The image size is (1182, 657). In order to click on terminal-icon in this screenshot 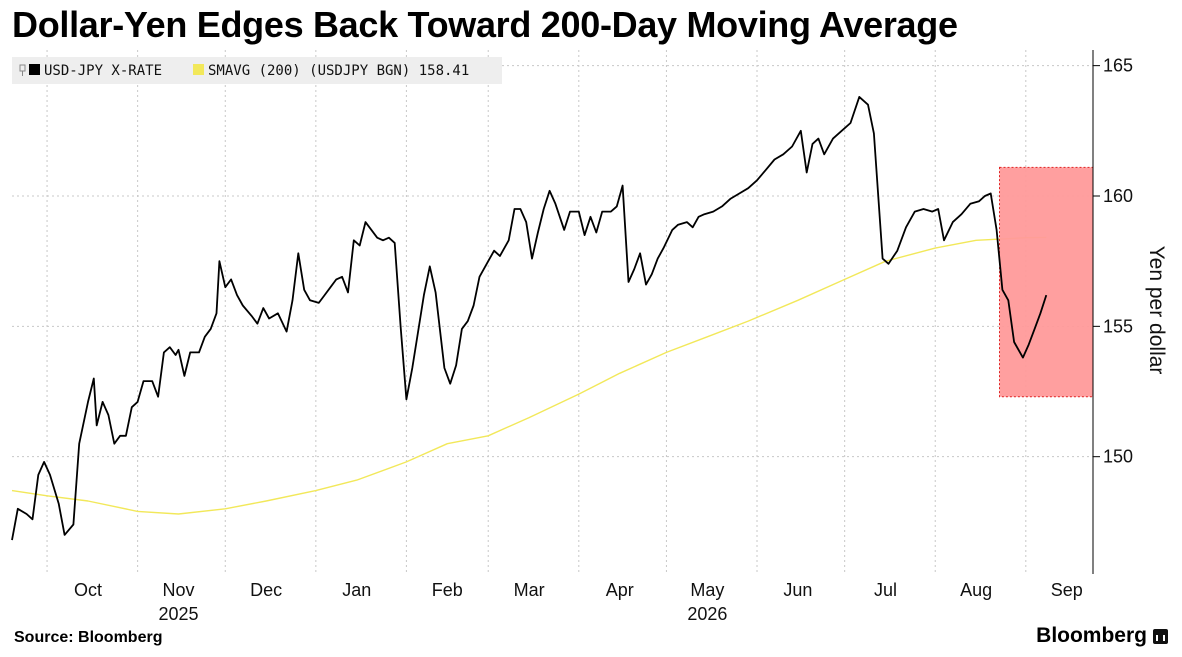, I will do `click(1160, 636)`.